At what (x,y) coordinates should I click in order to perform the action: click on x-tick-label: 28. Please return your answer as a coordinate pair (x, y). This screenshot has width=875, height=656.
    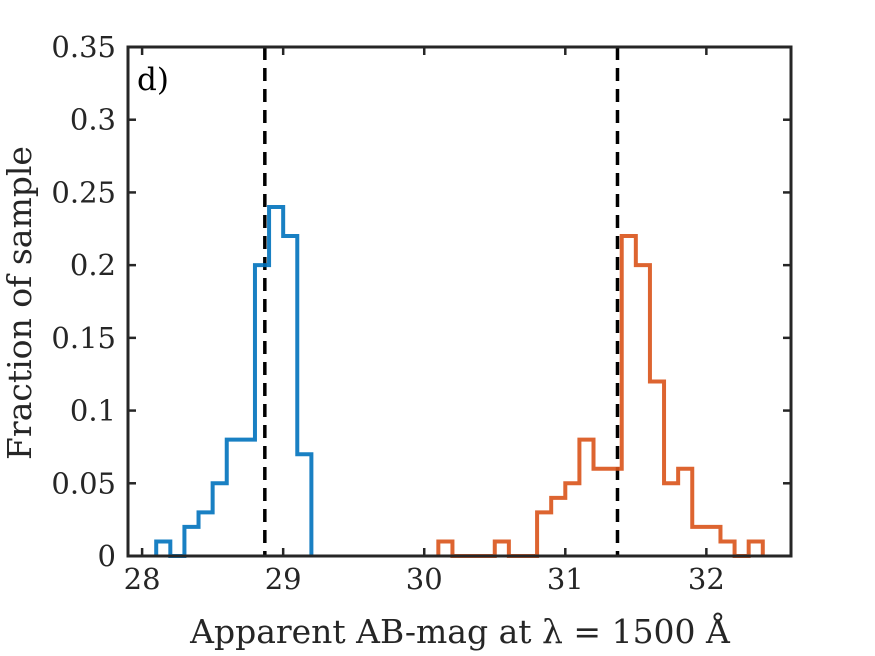
    Looking at the image, I should click on (142, 579).